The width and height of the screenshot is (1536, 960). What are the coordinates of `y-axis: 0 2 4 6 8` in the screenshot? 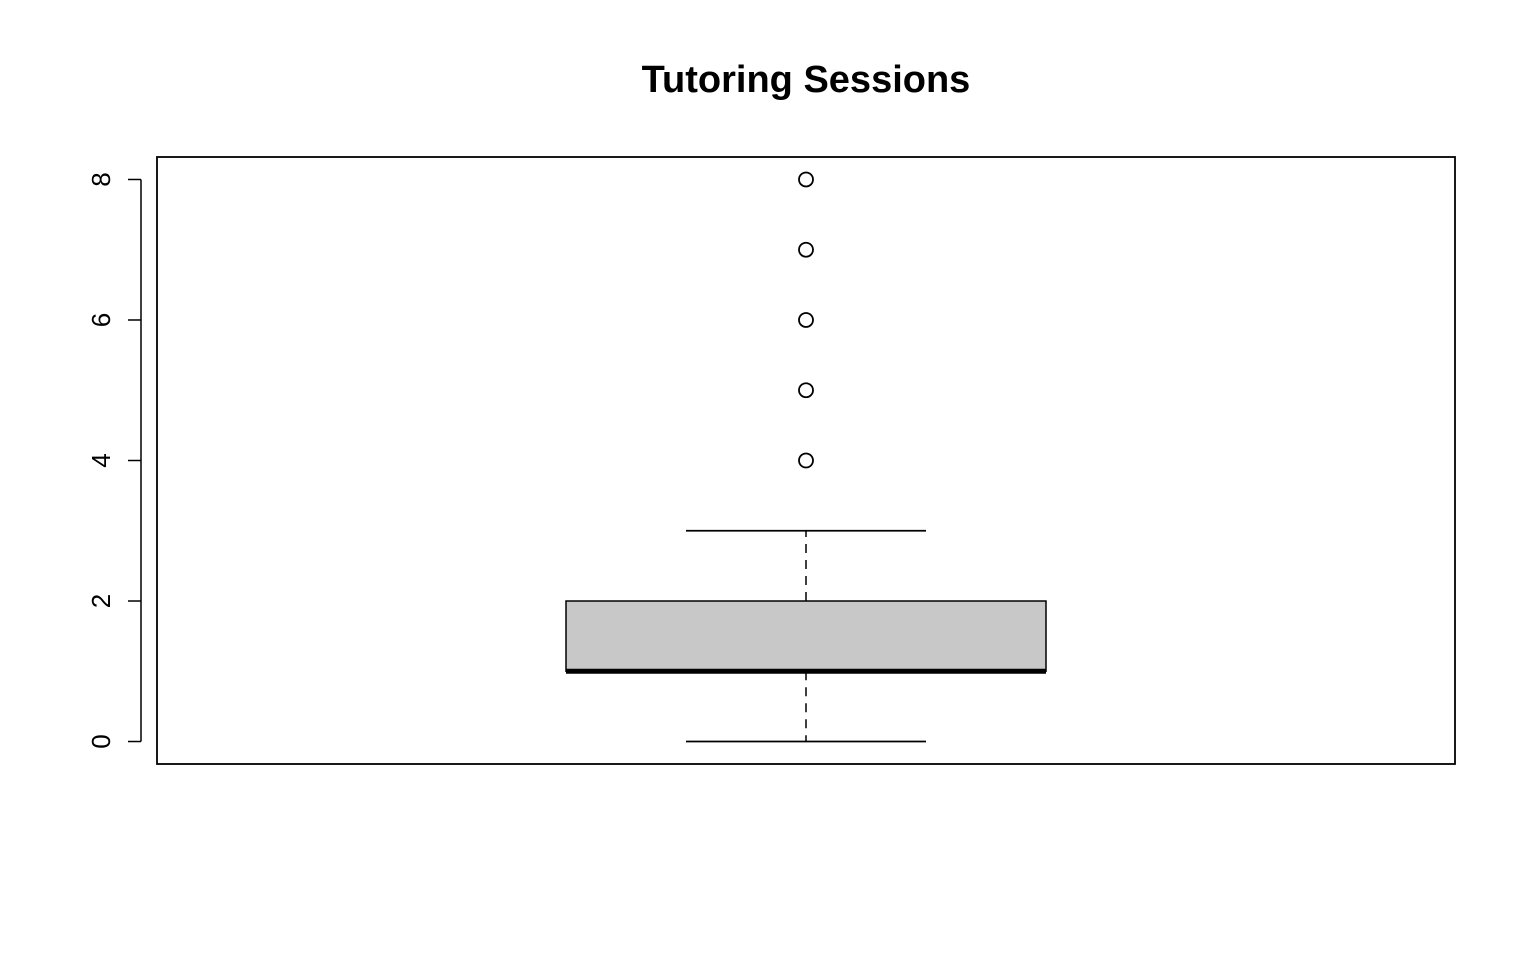 It's located at (114, 460).